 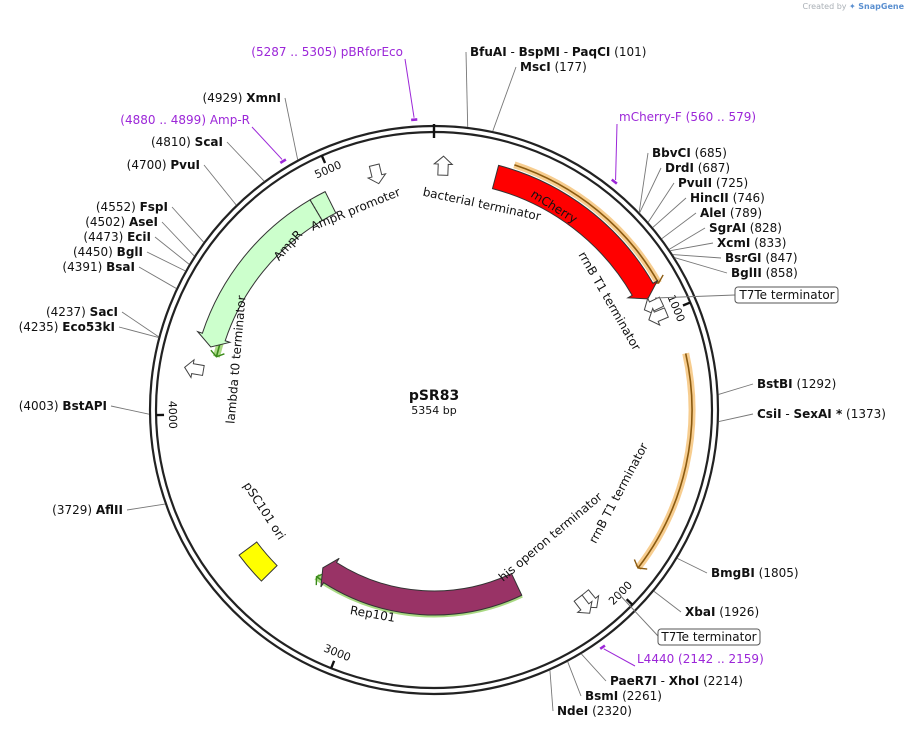 What do you see at coordinates (755, 573) in the screenshot?
I see `enzyme-label-bmgbi: BmgBI (1805)` at bounding box center [755, 573].